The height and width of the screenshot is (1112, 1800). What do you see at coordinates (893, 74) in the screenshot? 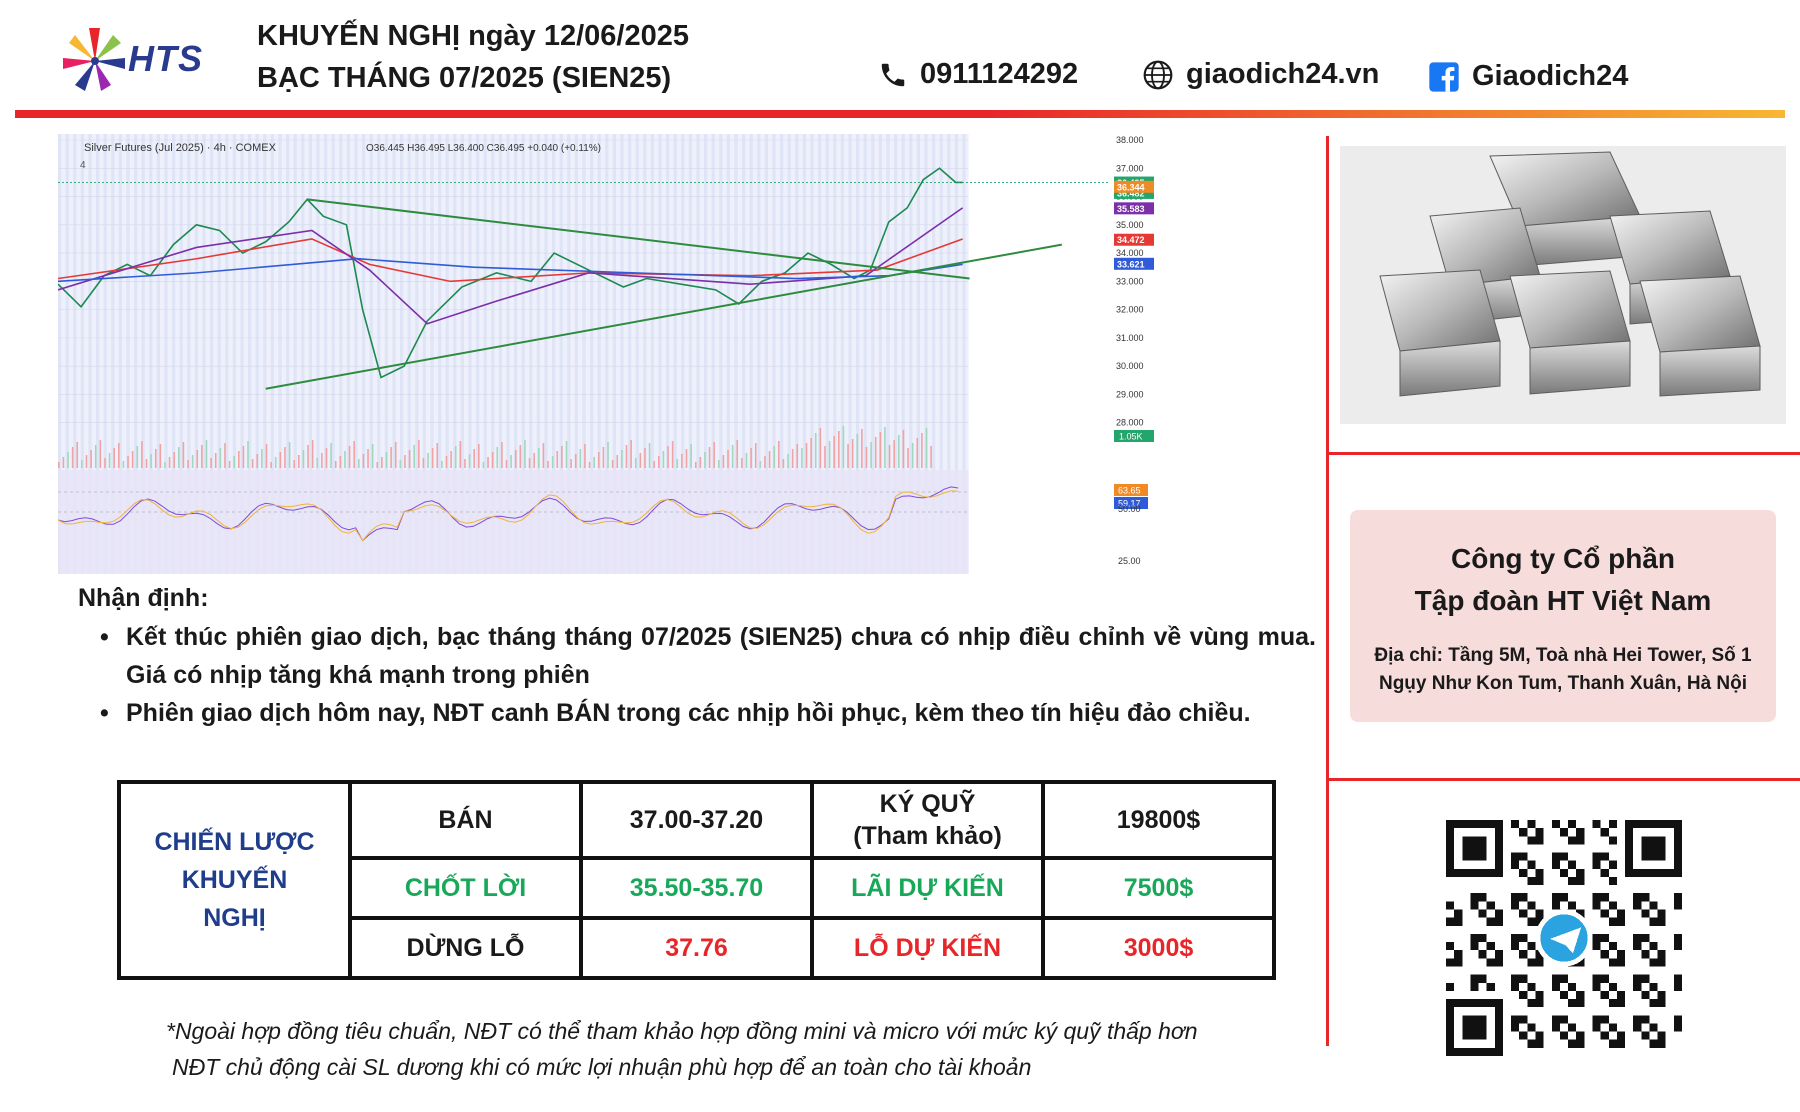
I see `phone-icon` at bounding box center [893, 74].